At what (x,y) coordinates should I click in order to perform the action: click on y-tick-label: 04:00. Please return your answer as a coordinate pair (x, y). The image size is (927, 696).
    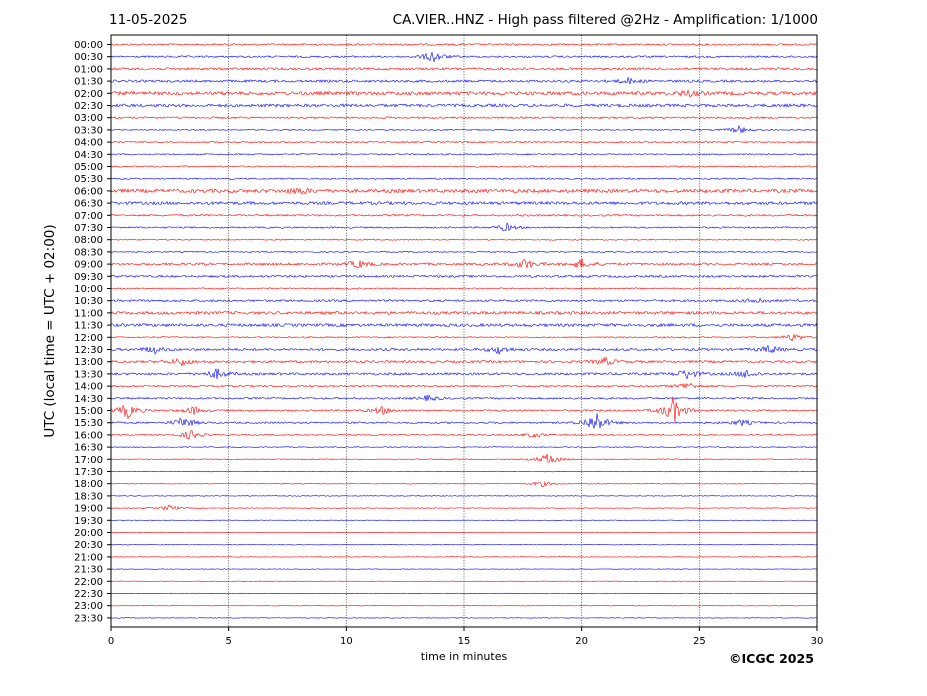
    Looking at the image, I should click on (88, 143).